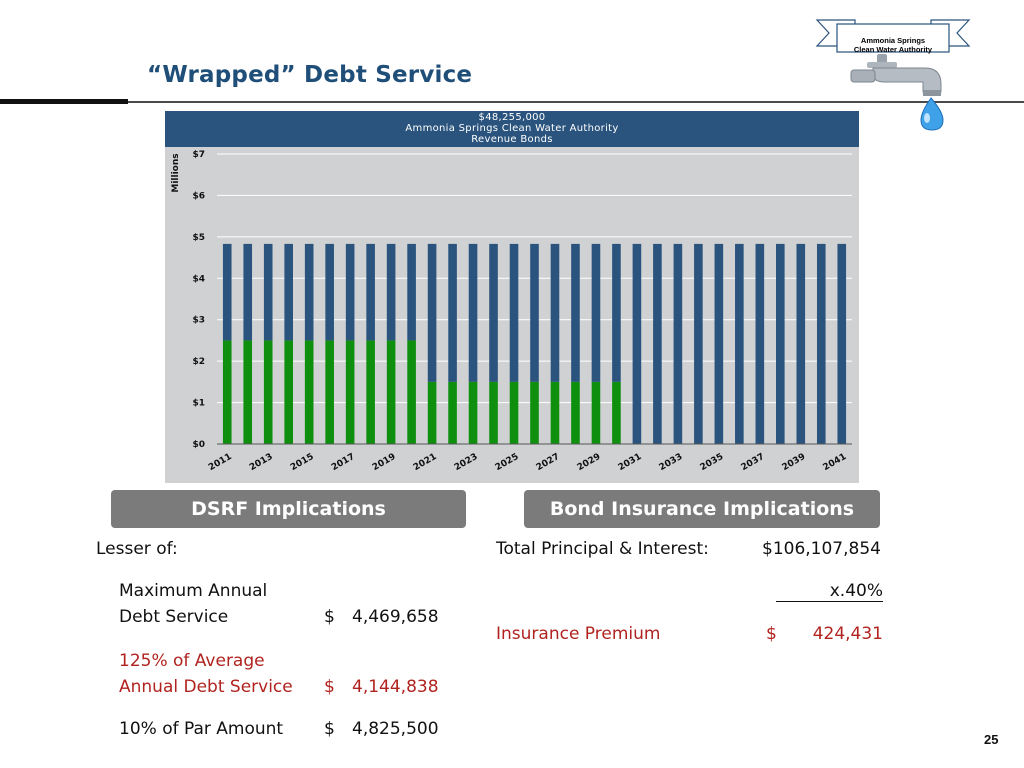 Image resolution: width=1024 pixels, height=768 pixels. I want to click on bar-segment-2011-blue, so click(227, 292).